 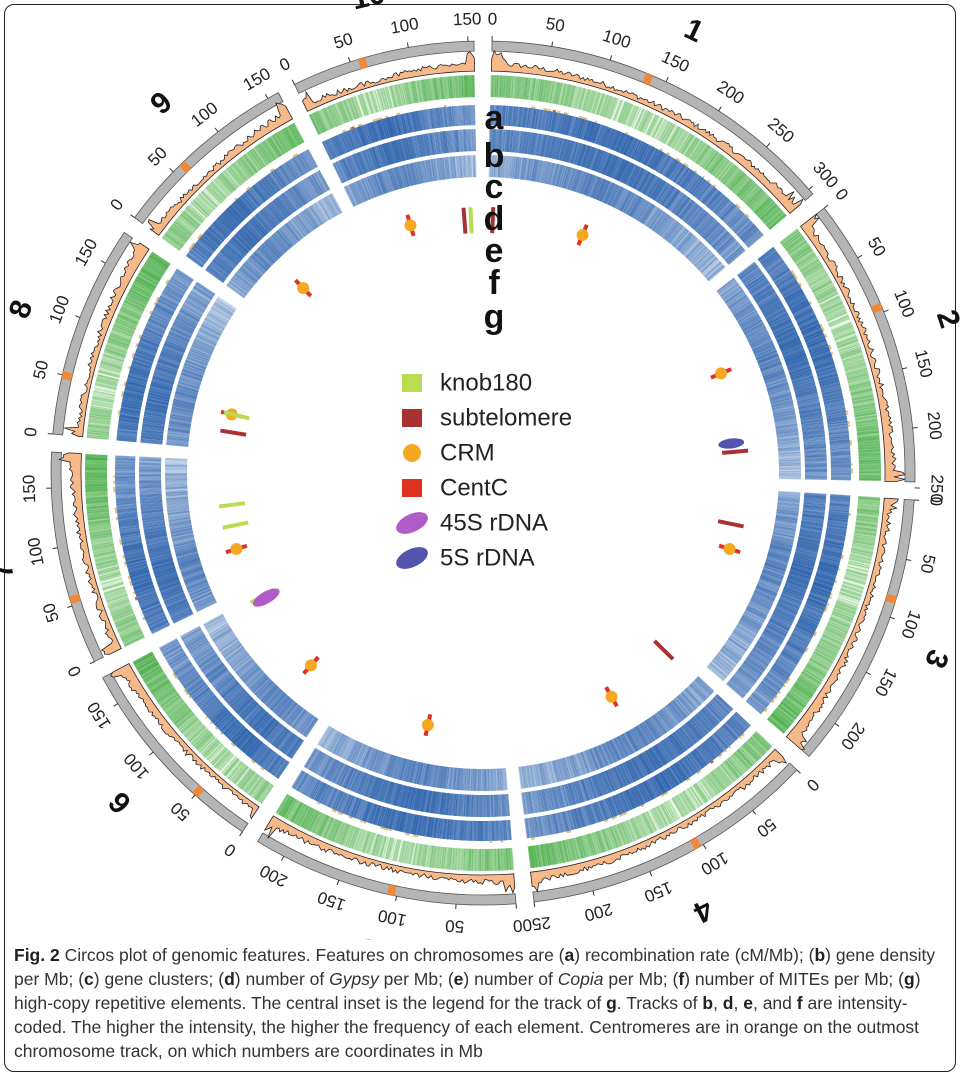 What do you see at coordinates (467, 19) in the screenshot?
I see `tick-label-chr-10-150: 150` at bounding box center [467, 19].